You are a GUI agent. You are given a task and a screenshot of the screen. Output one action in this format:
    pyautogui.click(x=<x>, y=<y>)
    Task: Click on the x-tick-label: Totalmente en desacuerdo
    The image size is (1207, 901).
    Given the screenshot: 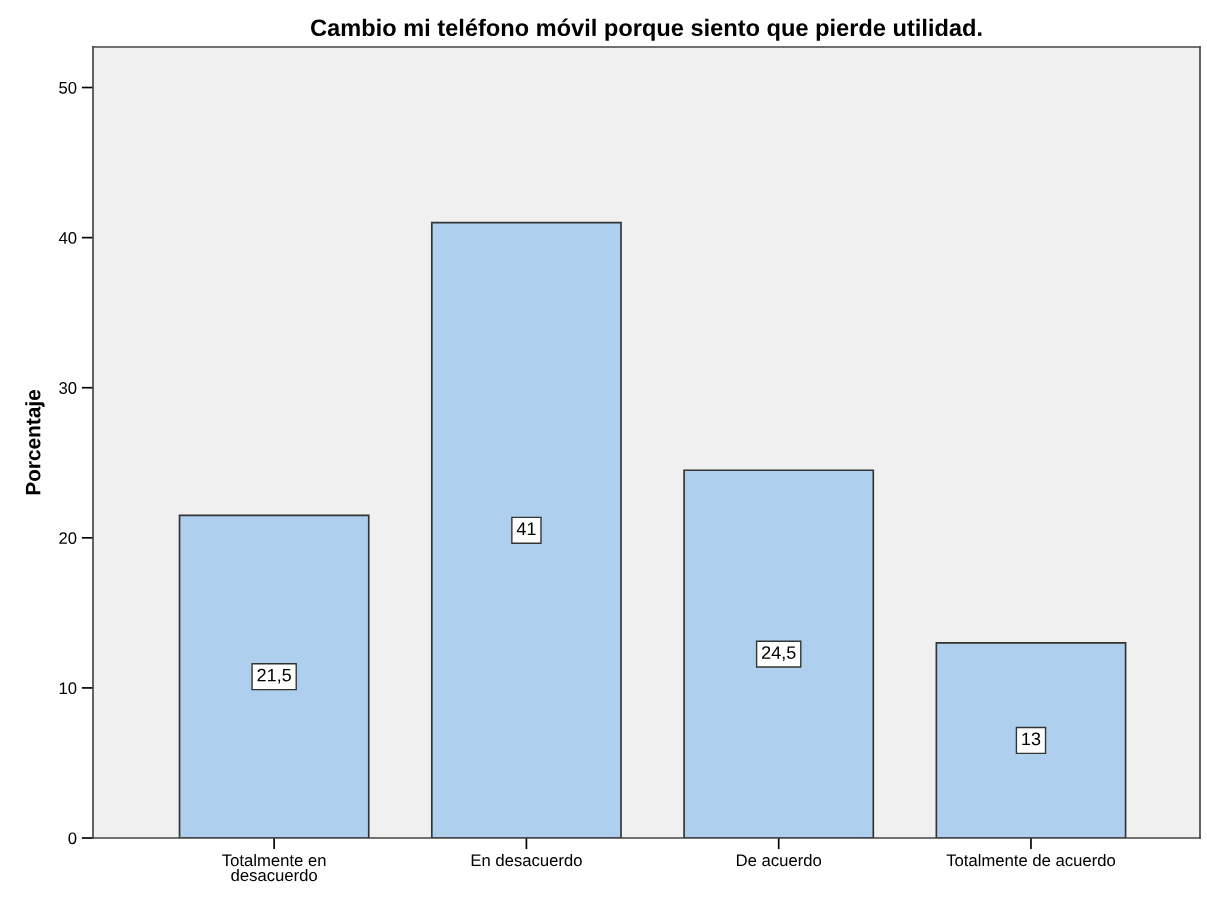 What is the action you would take?
    pyautogui.click(x=274, y=867)
    